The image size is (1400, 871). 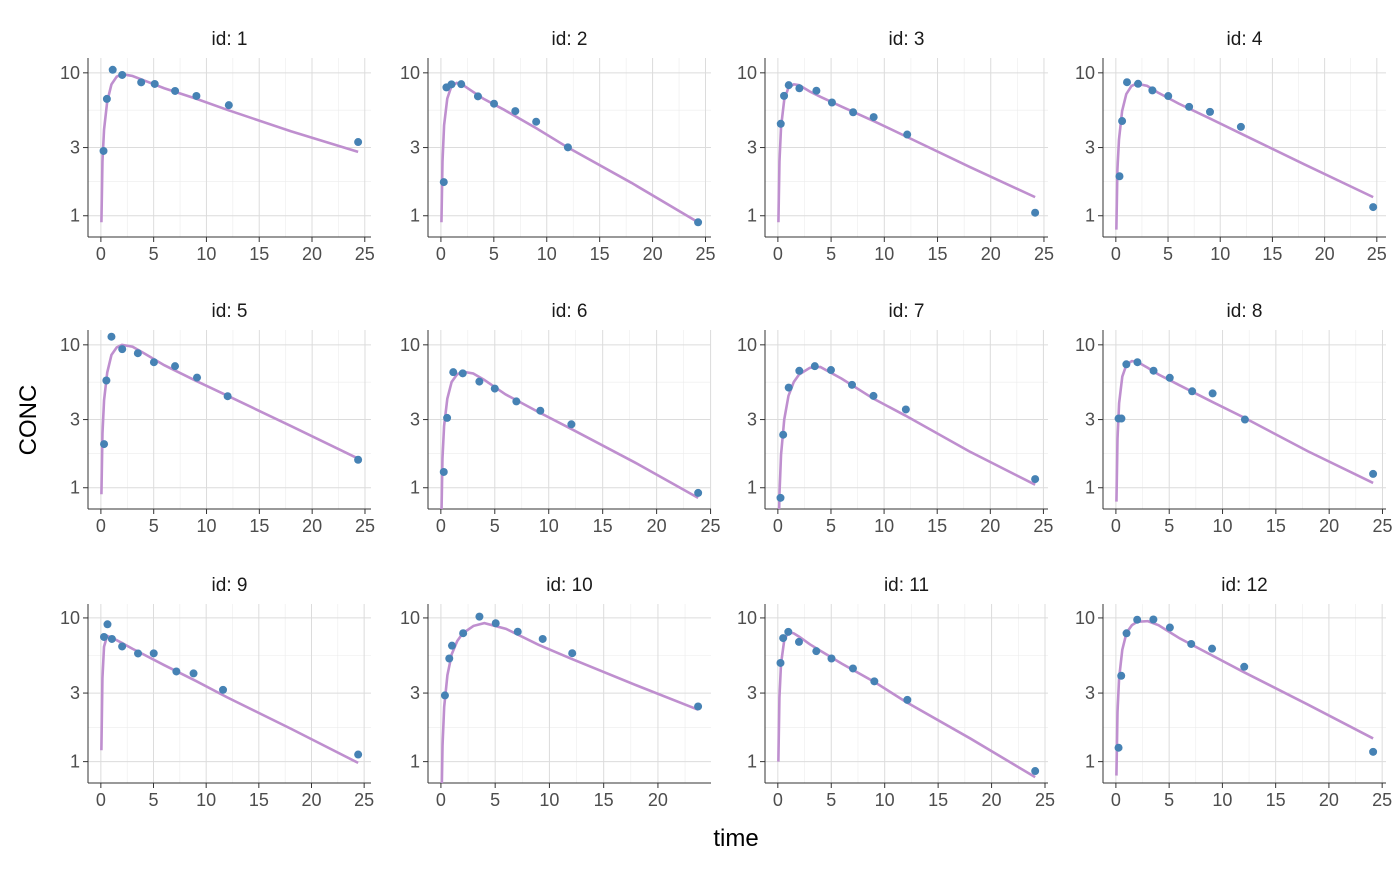 I want to click on panel: 1 3 10 0 5 10 15 20 25 id: 9, so click(x=217, y=692).